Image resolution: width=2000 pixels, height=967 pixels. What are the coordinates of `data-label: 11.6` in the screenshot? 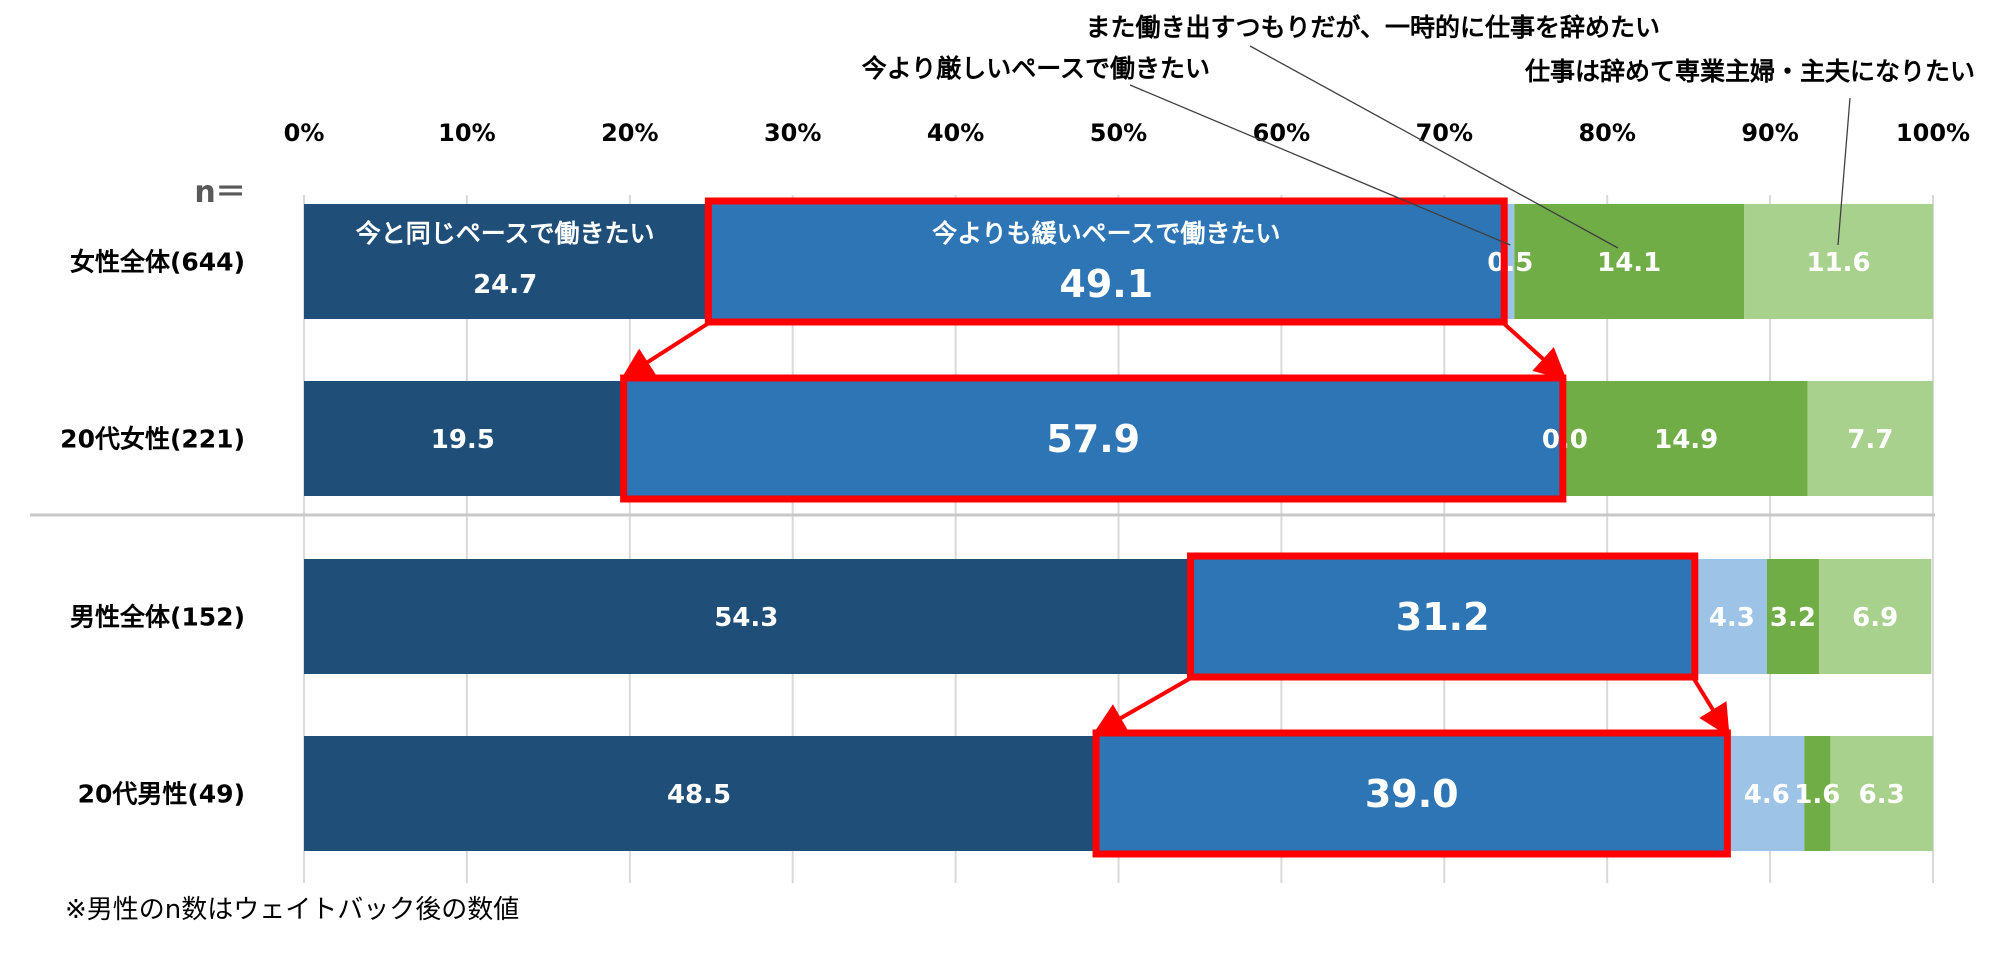 It's located at (1838, 263).